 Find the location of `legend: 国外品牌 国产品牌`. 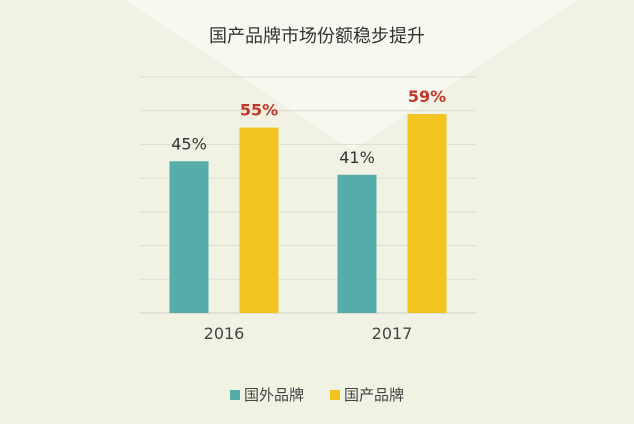

legend: 国外品牌 国产品牌 is located at coordinates (317, 394).